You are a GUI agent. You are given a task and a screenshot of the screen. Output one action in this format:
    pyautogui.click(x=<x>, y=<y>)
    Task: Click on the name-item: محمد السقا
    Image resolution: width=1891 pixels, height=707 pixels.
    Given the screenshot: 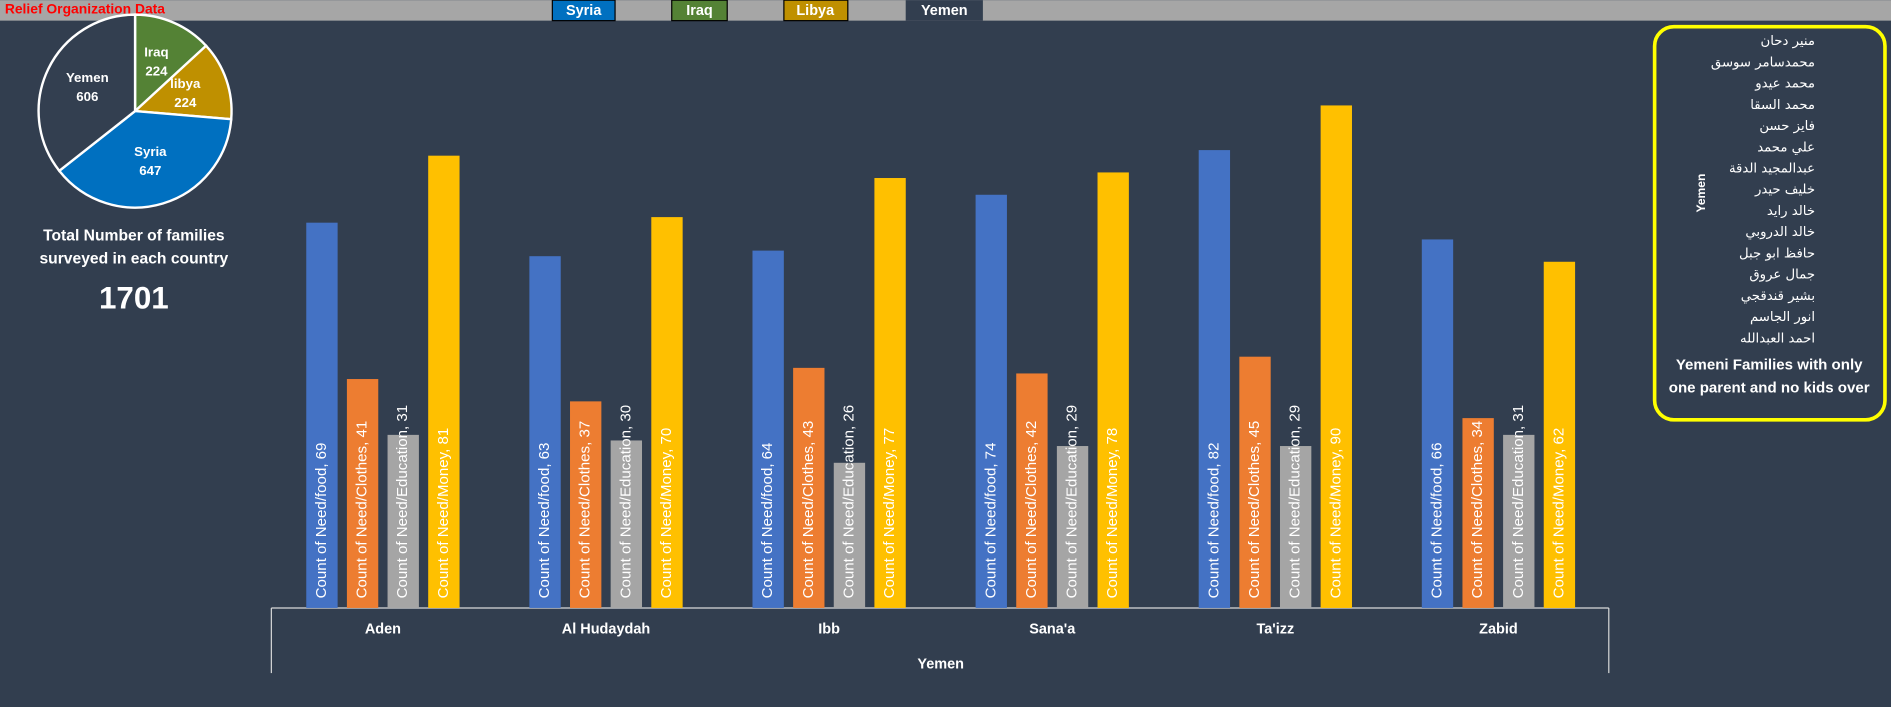 What is the action you would take?
    pyautogui.click(x=1782, y=105)
    